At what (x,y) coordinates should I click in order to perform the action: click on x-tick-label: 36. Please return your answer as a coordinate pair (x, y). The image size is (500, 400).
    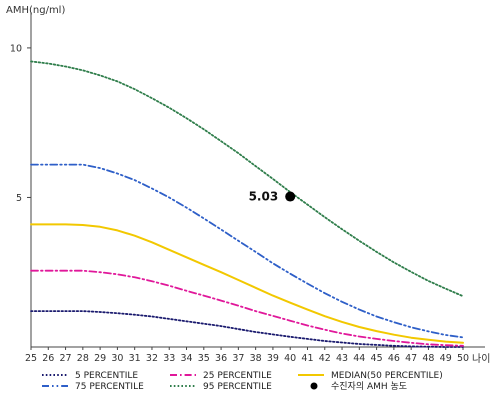
    Looking at the image, I should click on (221, 358).